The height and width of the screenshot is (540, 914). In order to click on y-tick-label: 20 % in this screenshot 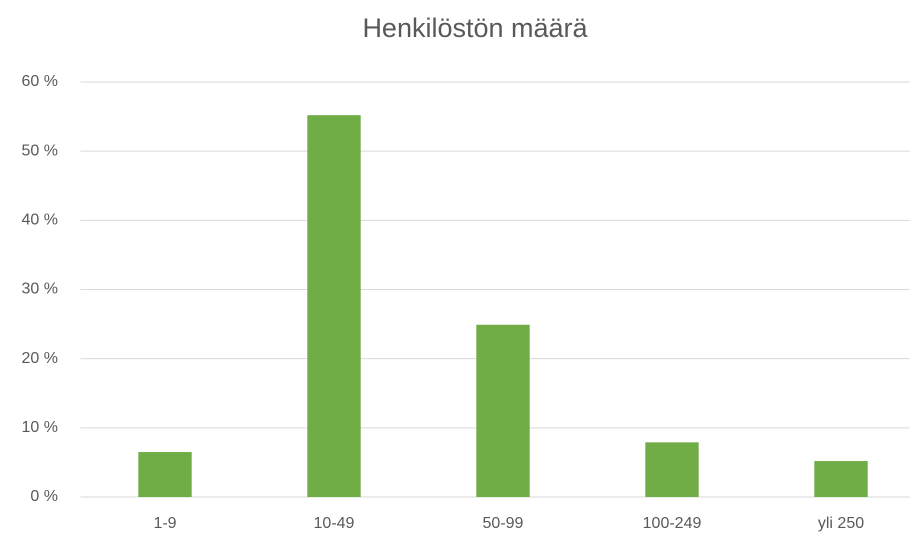, I will do `click(40, 358)`.